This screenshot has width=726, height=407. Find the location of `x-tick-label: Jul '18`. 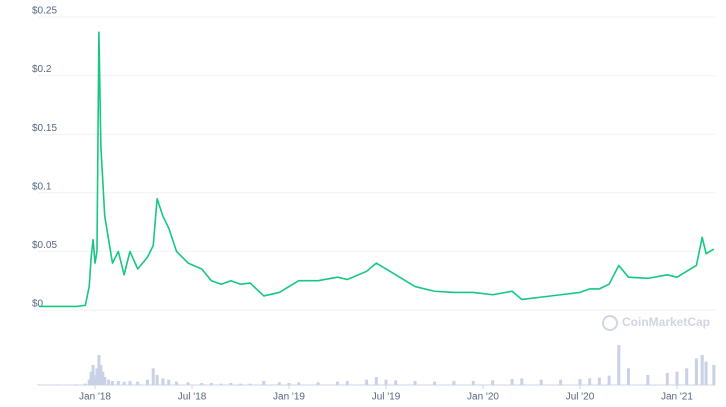

x-tick-label: Jul '18 is located at coordinates (192, 397).